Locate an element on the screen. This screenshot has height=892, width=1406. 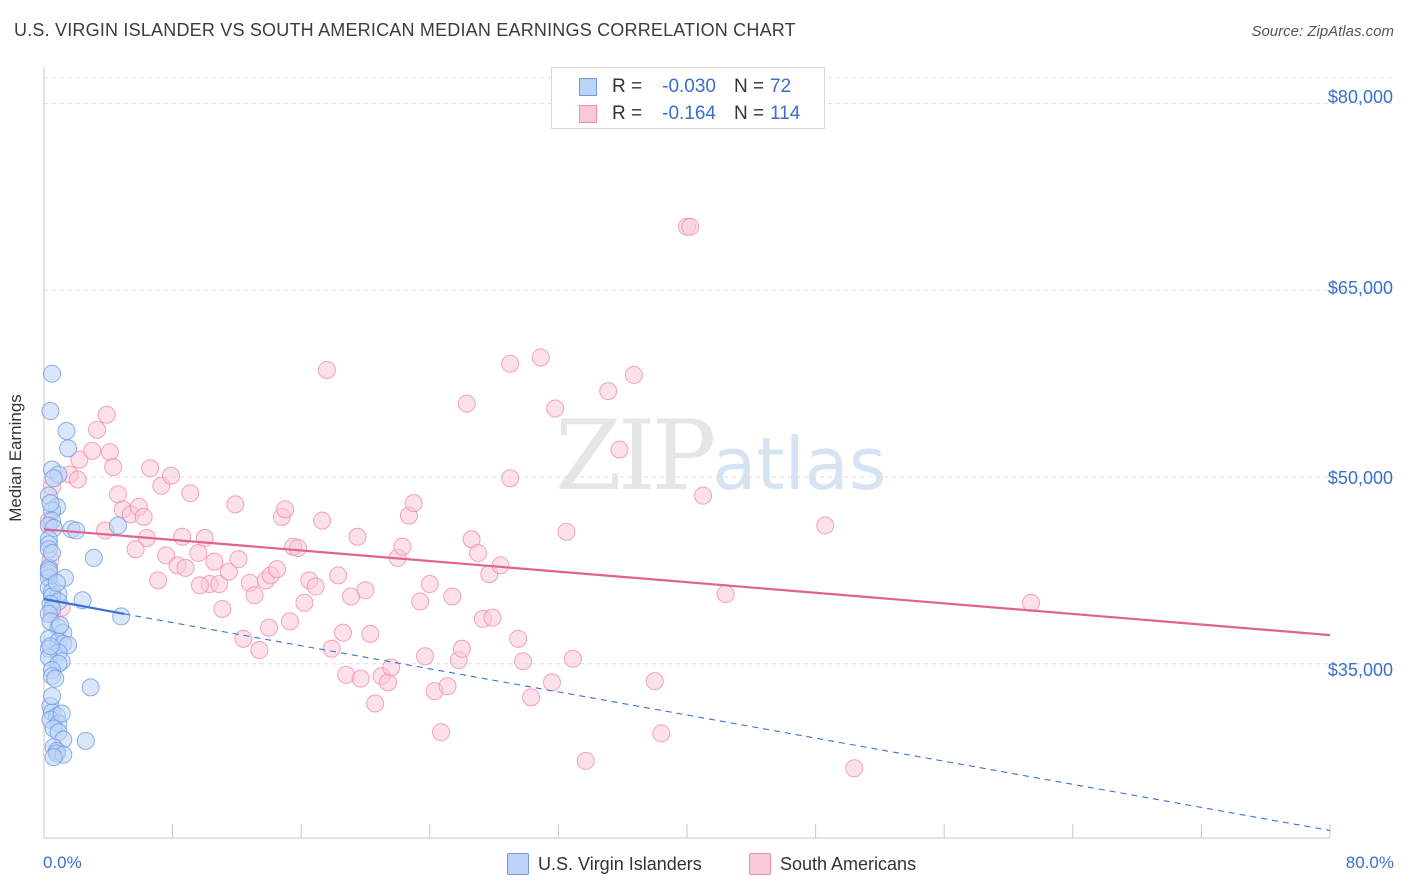
y-tick-50000: $50,000 is located at coordinates (1360, 478).